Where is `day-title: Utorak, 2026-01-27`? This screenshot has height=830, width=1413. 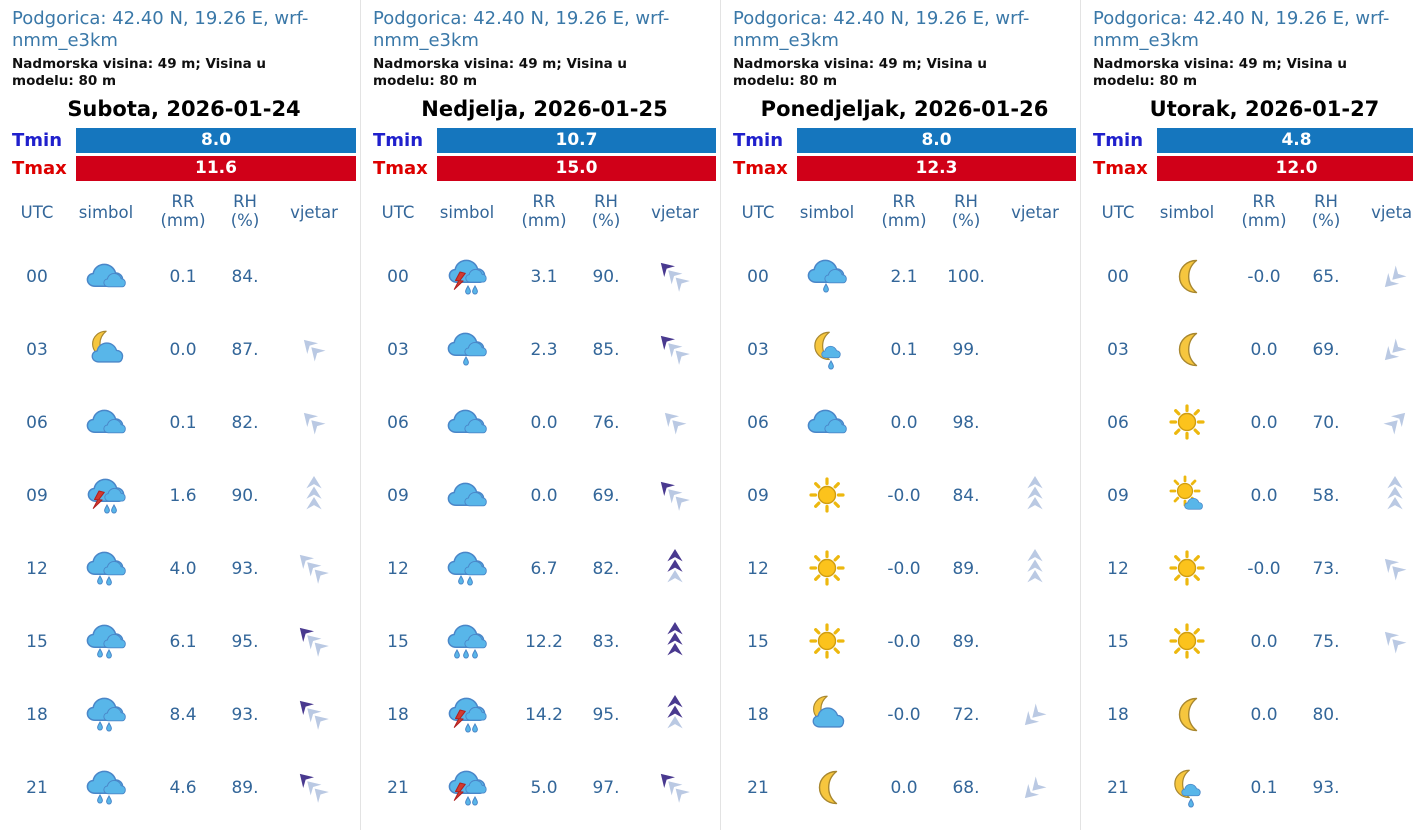 day-title: Utorak, 2026-01-27 is located at coordinates (1264, 109).